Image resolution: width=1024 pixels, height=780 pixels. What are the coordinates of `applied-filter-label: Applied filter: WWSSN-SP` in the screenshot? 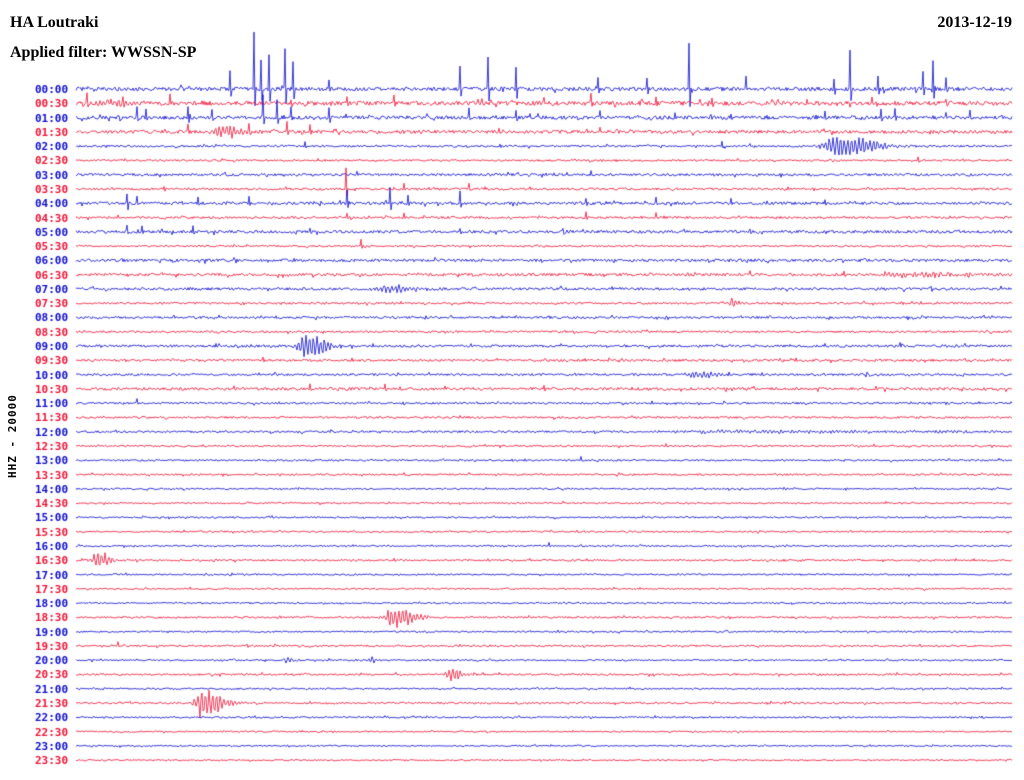 It's located at (103, 52).